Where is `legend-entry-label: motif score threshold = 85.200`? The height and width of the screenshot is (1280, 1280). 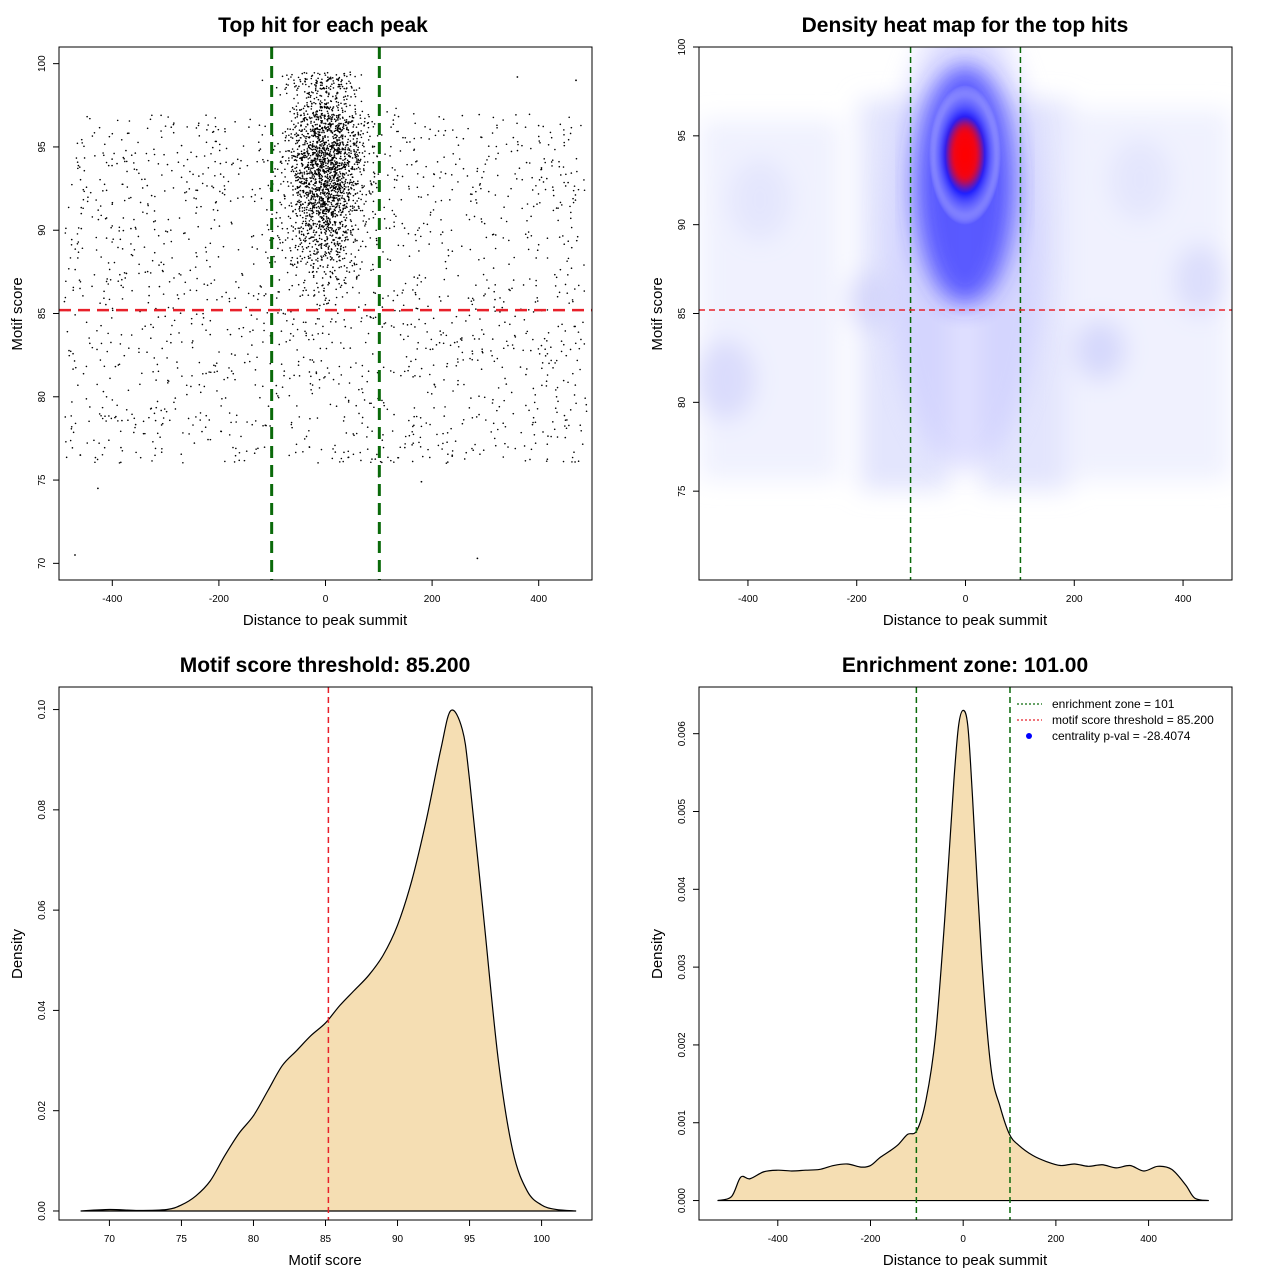
legend-entry-label: motif score threshold = 85.200 is located at coordinates (1133, 720).